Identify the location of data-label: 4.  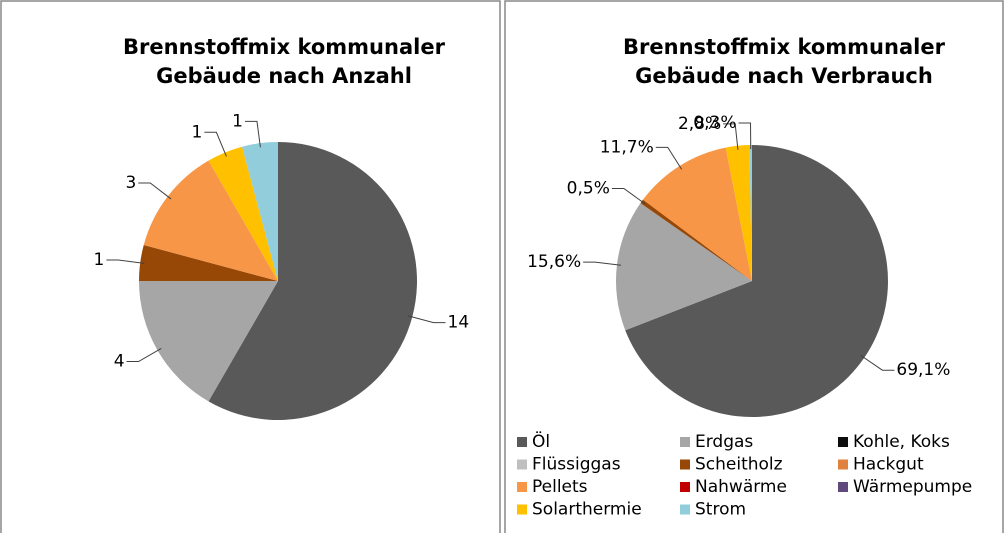
(119, 362).